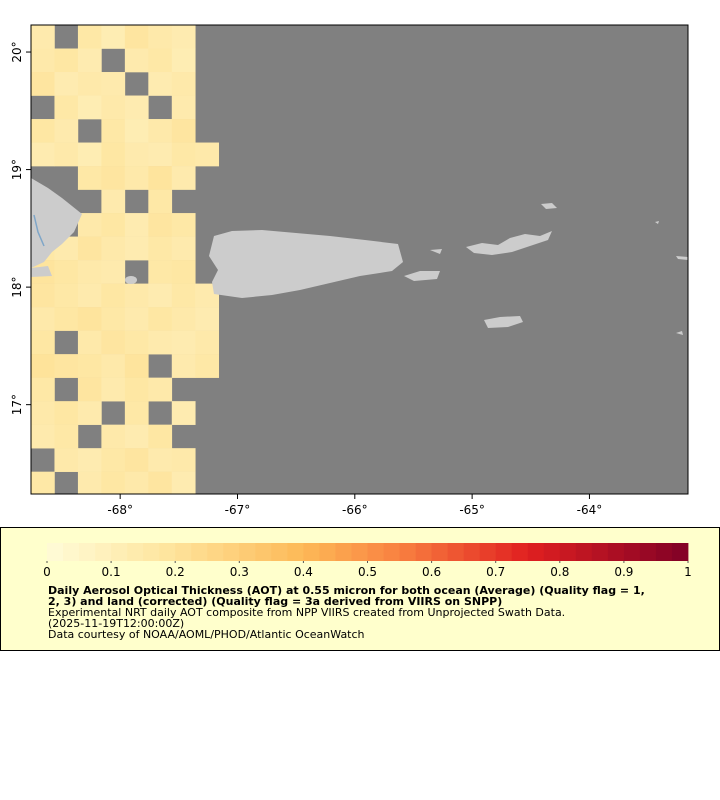 This screenshot has width=720, height=800. I want to click on anegada, so click(549, 206).